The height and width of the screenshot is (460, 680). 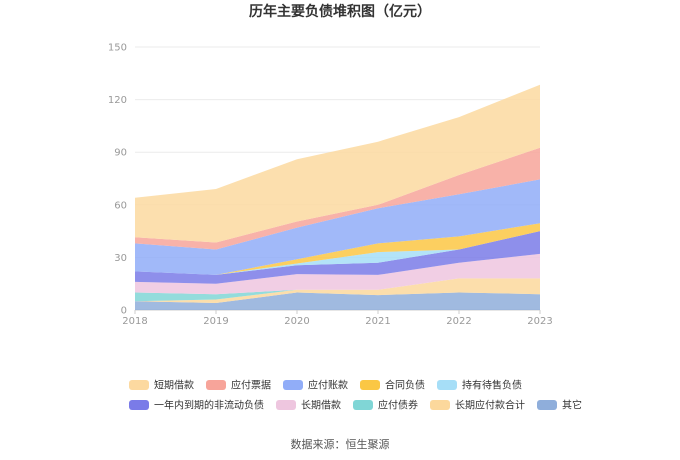 I want to click on legend-item: 持有待售负债, so click(x=479, y=385).